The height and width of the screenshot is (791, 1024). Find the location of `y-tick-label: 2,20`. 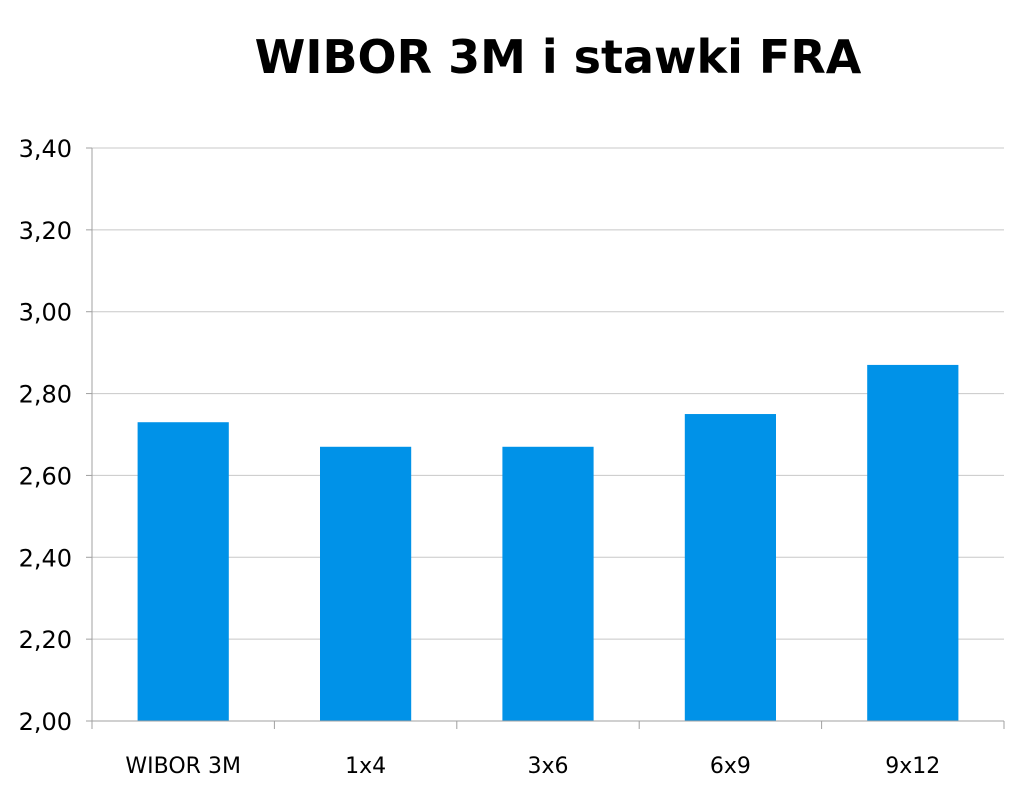

y-tick-label: 2,20 is located at coordinates (45, 640).